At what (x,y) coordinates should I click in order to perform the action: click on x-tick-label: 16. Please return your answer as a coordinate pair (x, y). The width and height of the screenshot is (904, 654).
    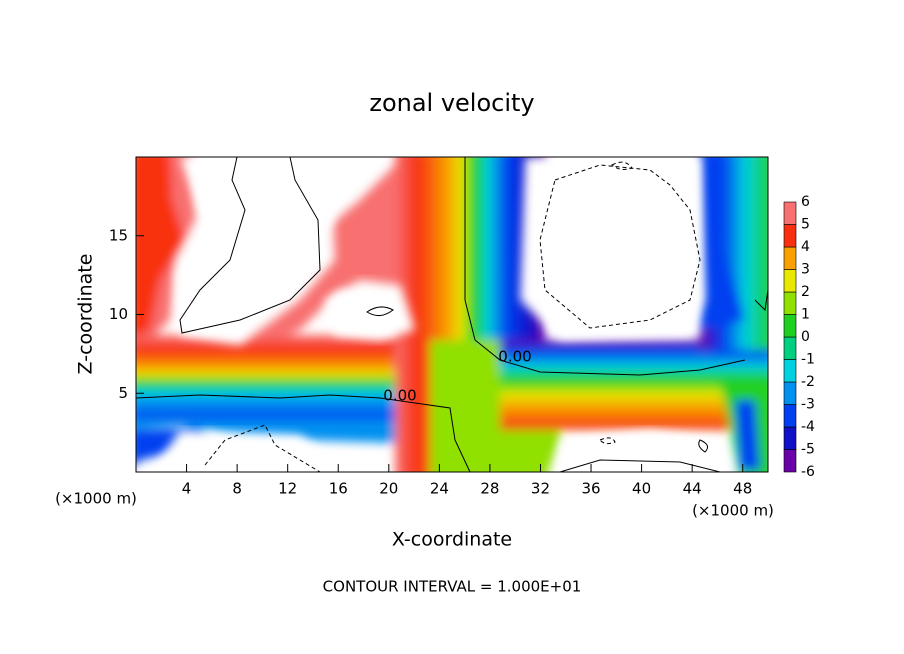
    Looking at the image, I should click on (338, 489).